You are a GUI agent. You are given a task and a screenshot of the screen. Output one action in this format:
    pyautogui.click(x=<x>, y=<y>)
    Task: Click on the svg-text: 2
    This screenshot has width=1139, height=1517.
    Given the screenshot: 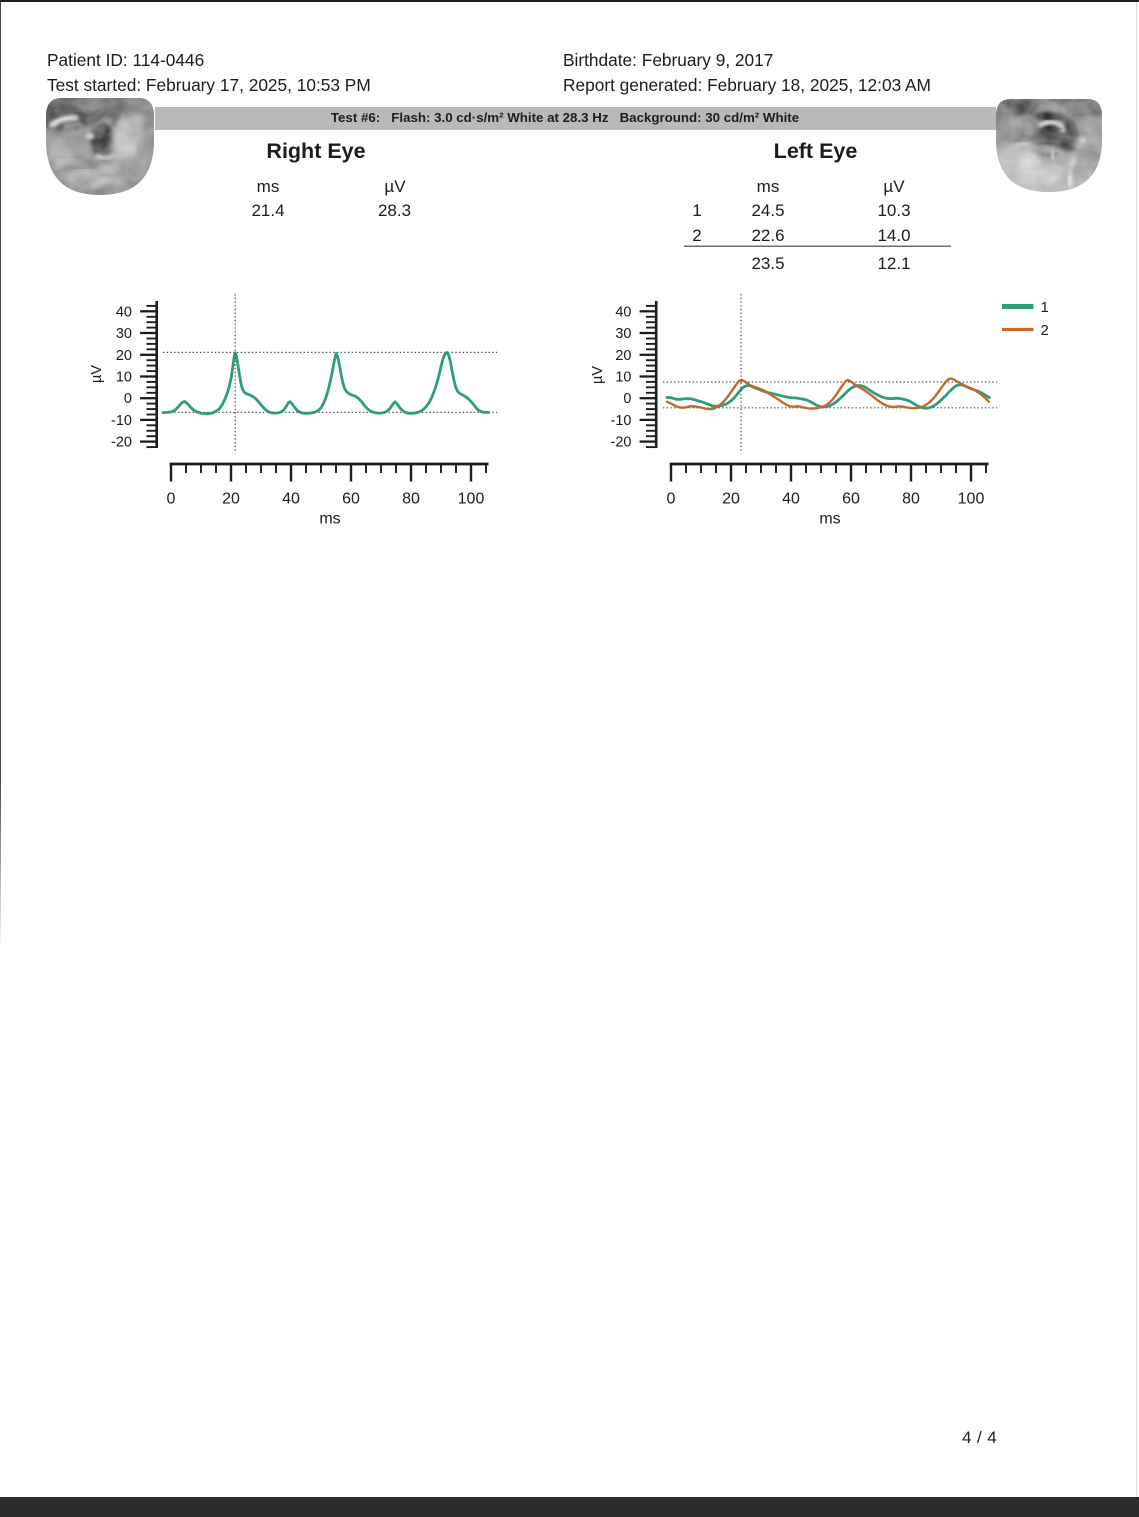 What is the action you would take?
    pyautogui.click(x=1045, y=330)
    